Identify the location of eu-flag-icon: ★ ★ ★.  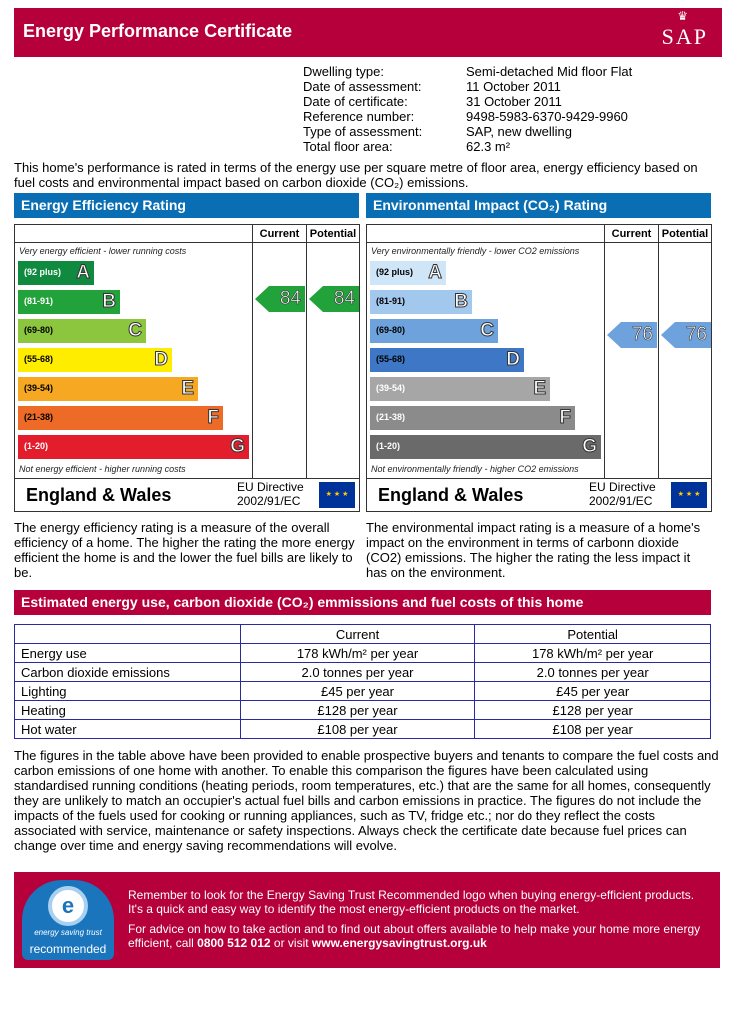
(689, 495).